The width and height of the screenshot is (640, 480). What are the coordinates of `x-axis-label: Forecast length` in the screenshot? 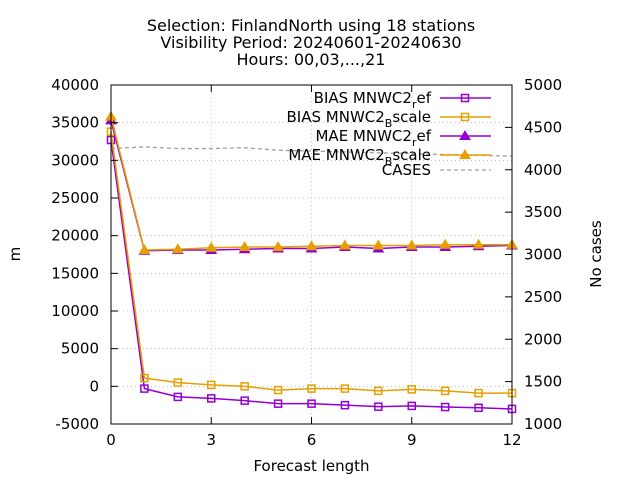 It's located at (311, 466).